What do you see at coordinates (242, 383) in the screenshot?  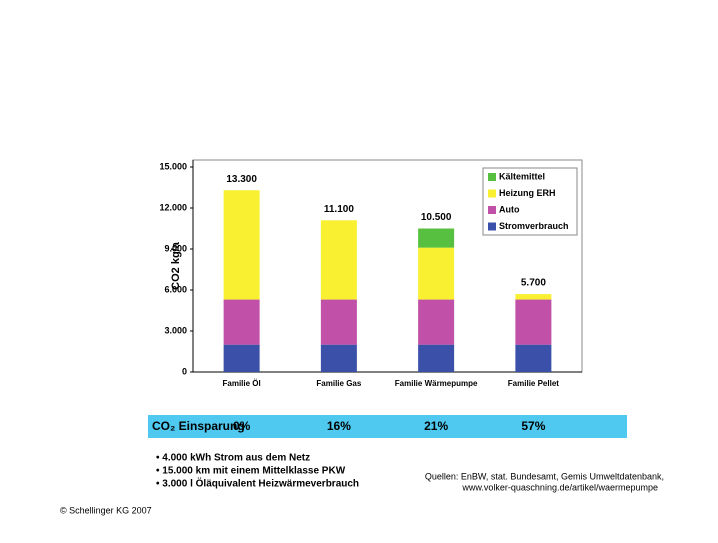 I see `x-tick-label: Familie Öl` at bounding box center [242, 383].